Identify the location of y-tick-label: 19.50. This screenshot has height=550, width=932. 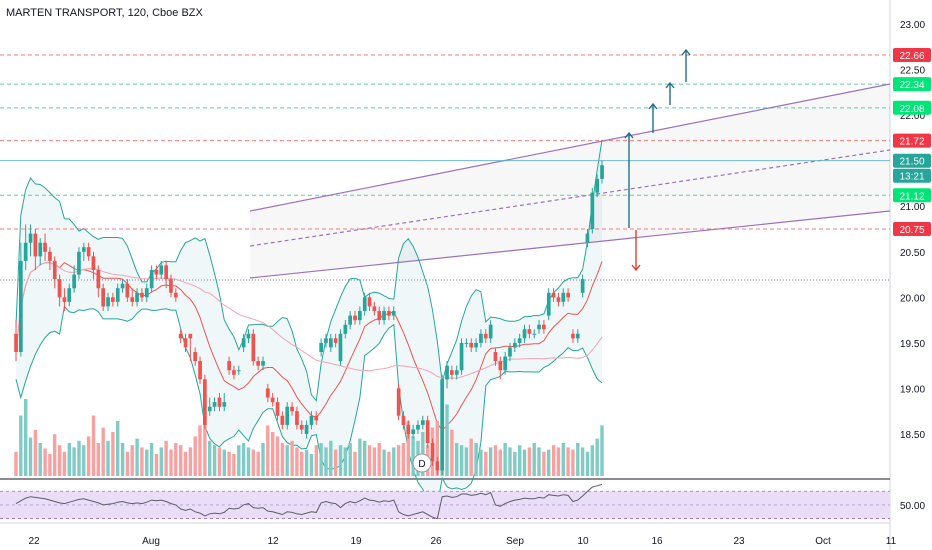
(912, 344).